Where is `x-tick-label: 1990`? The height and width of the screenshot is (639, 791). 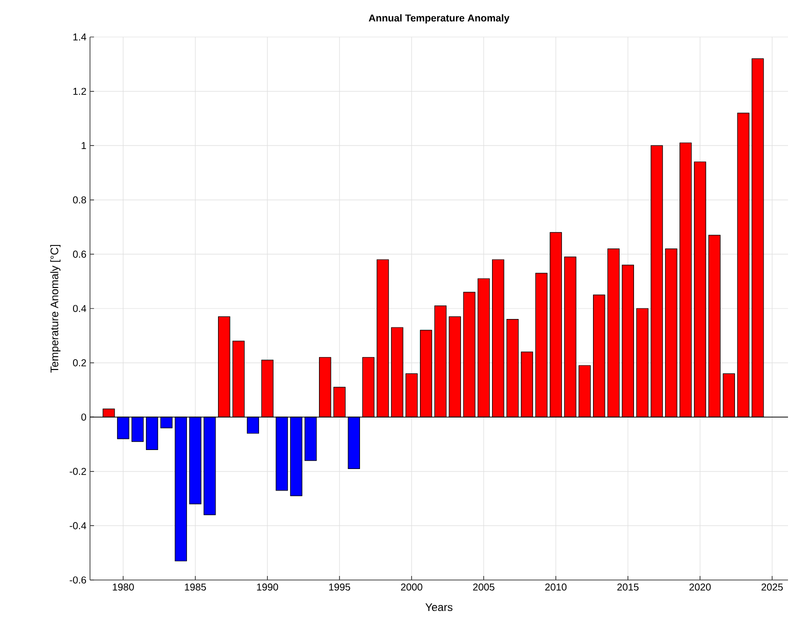 x-tick-label: 1990 is located at coordinates (267, 587).